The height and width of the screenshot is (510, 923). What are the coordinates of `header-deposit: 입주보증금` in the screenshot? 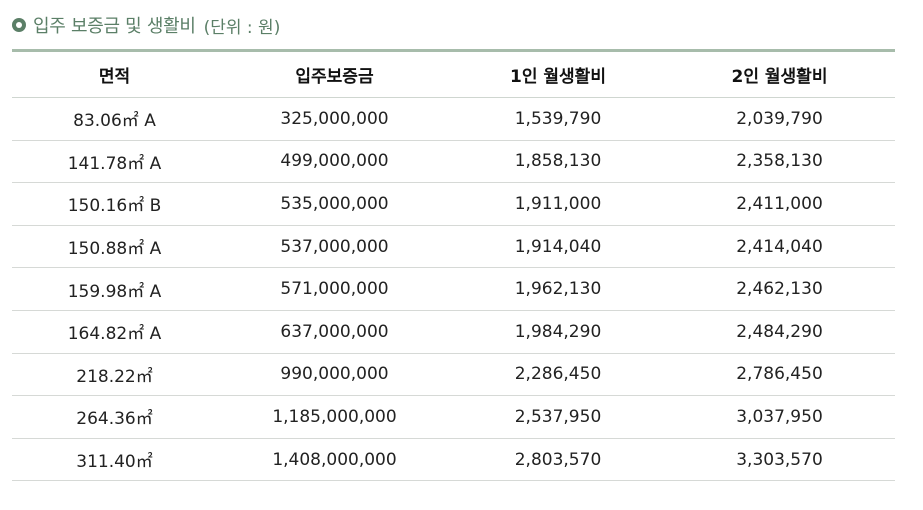 It's located at (334, 74).